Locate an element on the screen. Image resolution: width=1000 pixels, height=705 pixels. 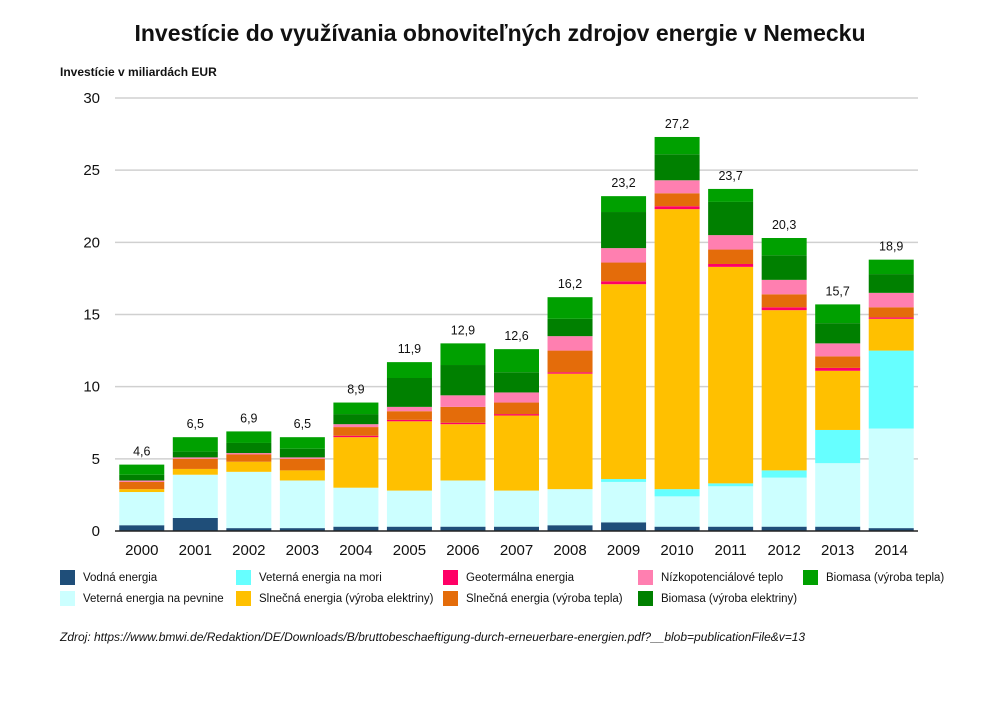
legend-item: Vodná energia is located at coordinates (108, 577).